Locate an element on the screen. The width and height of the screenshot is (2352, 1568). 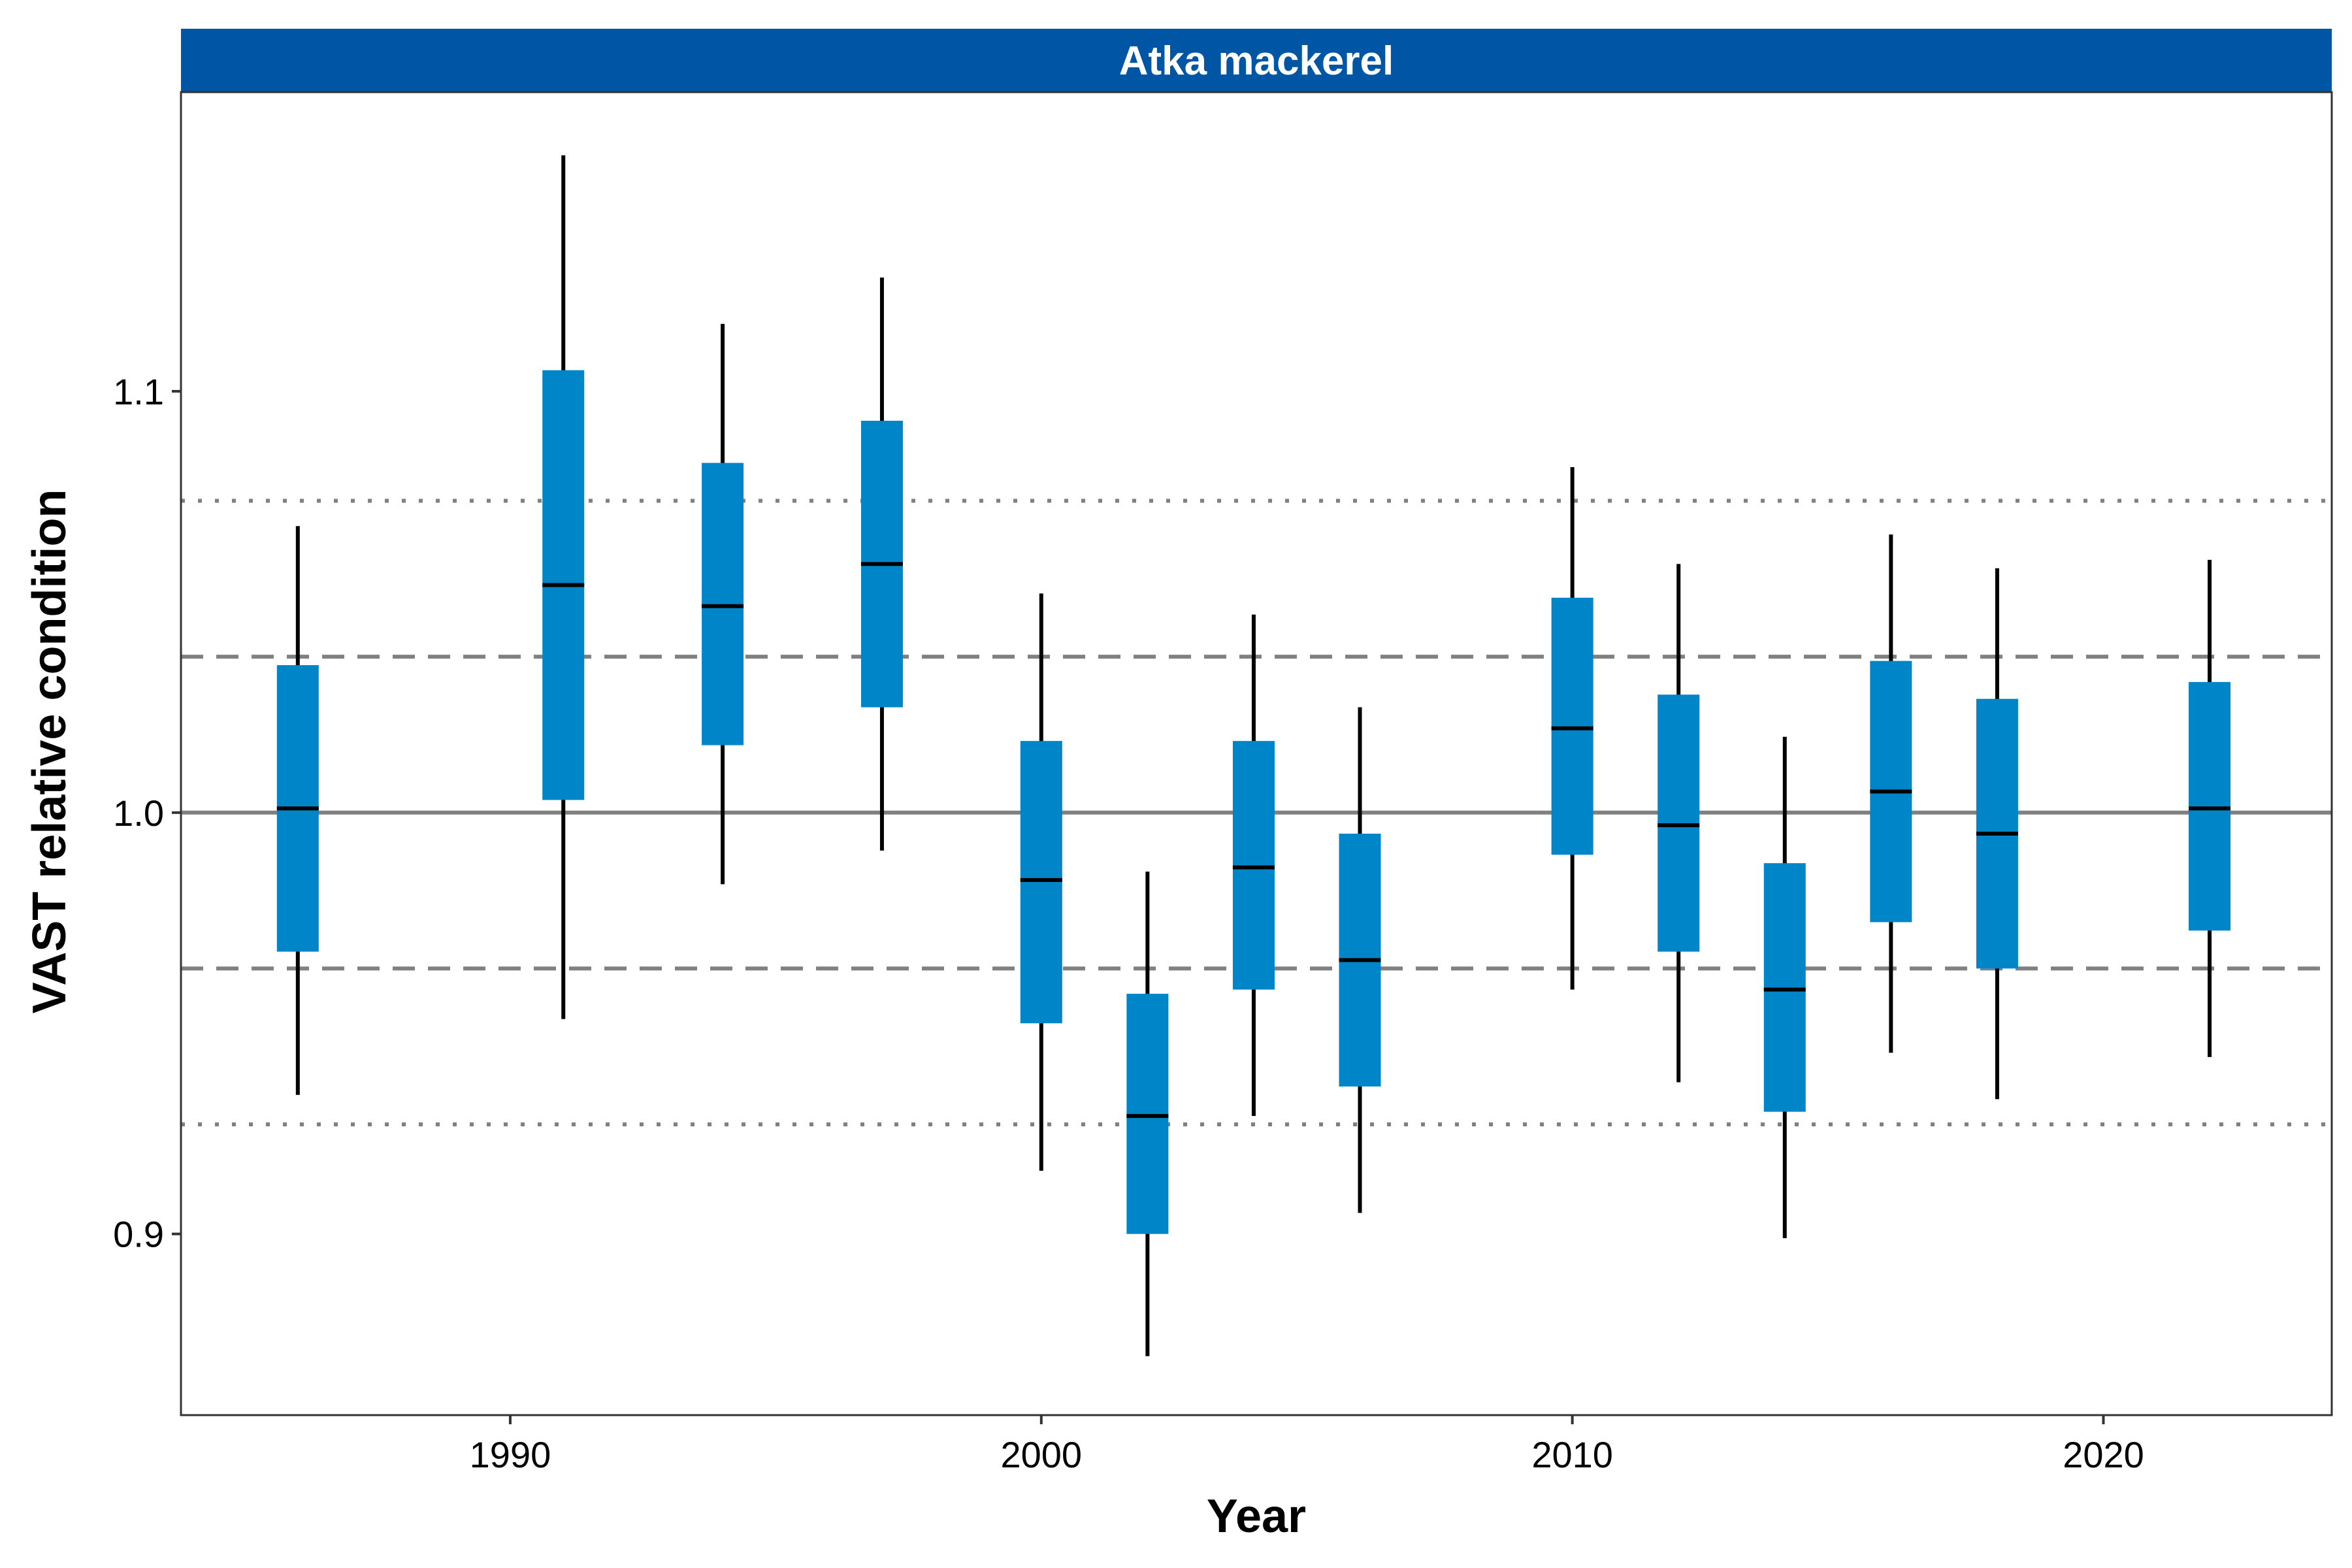
box-2012 is located at coordinates (1679, 823).